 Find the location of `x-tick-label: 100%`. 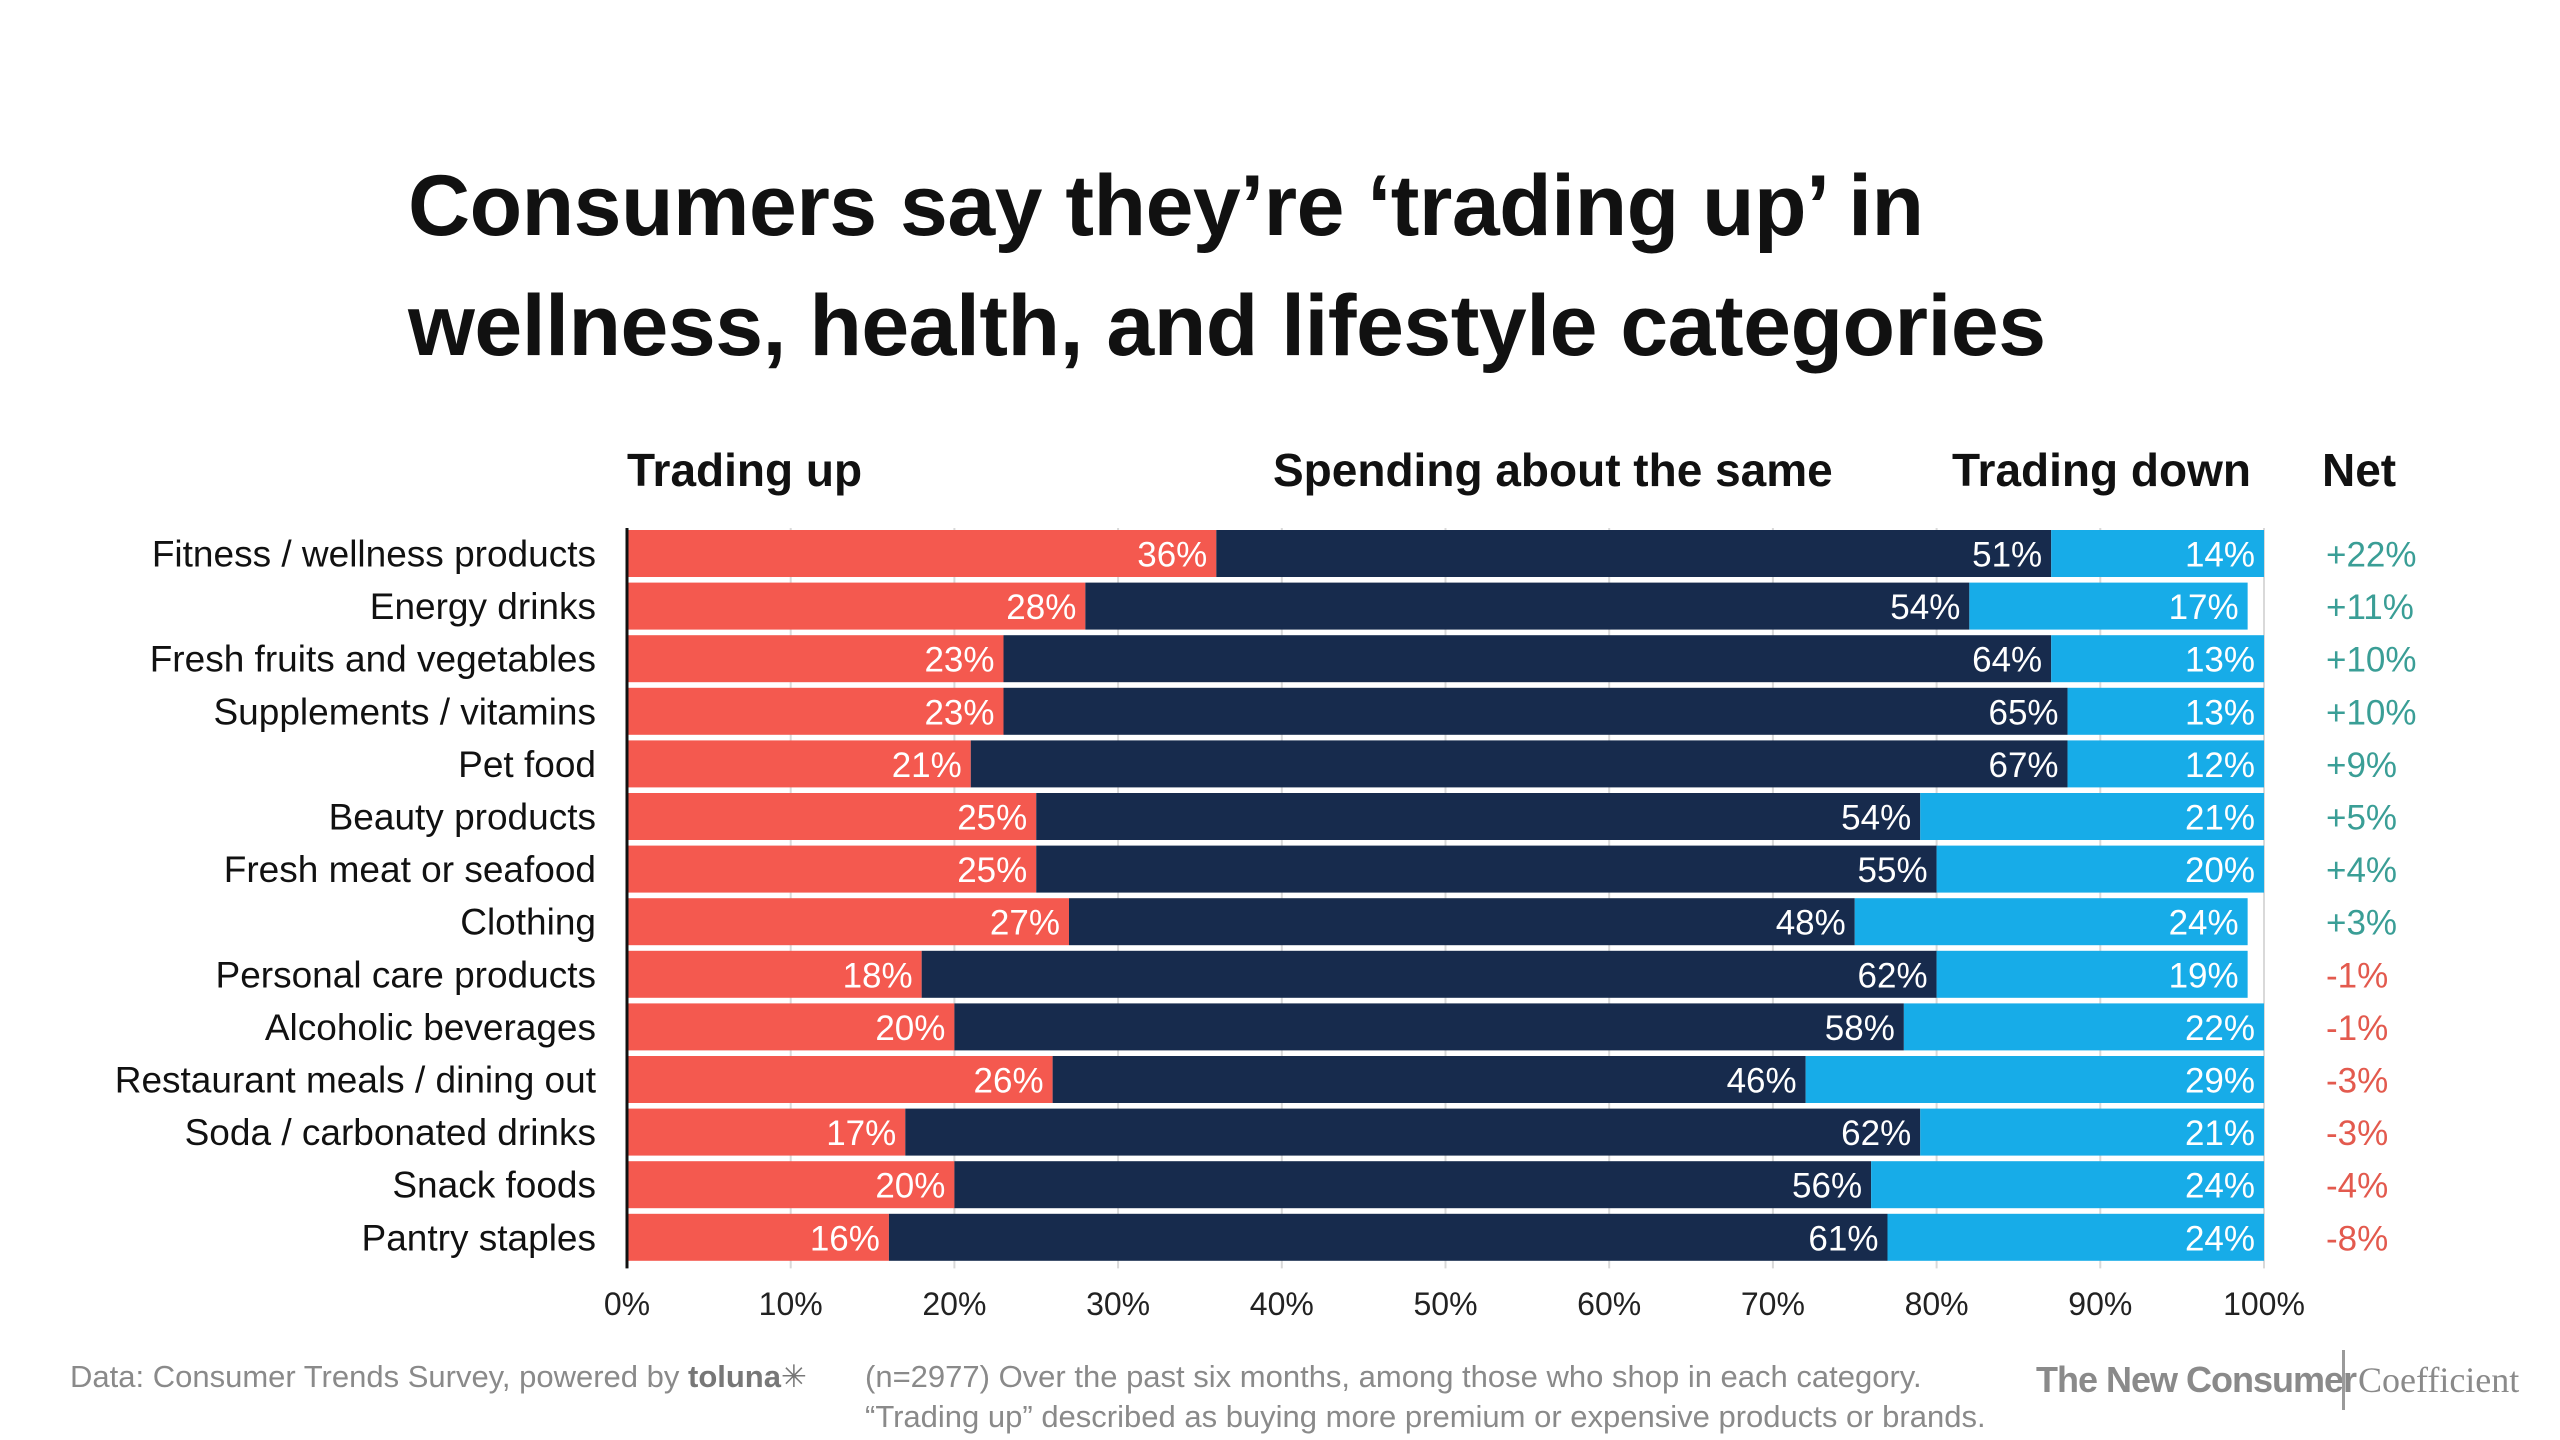

x-tick-label: 100% is located at coordinates (2264, 1304).